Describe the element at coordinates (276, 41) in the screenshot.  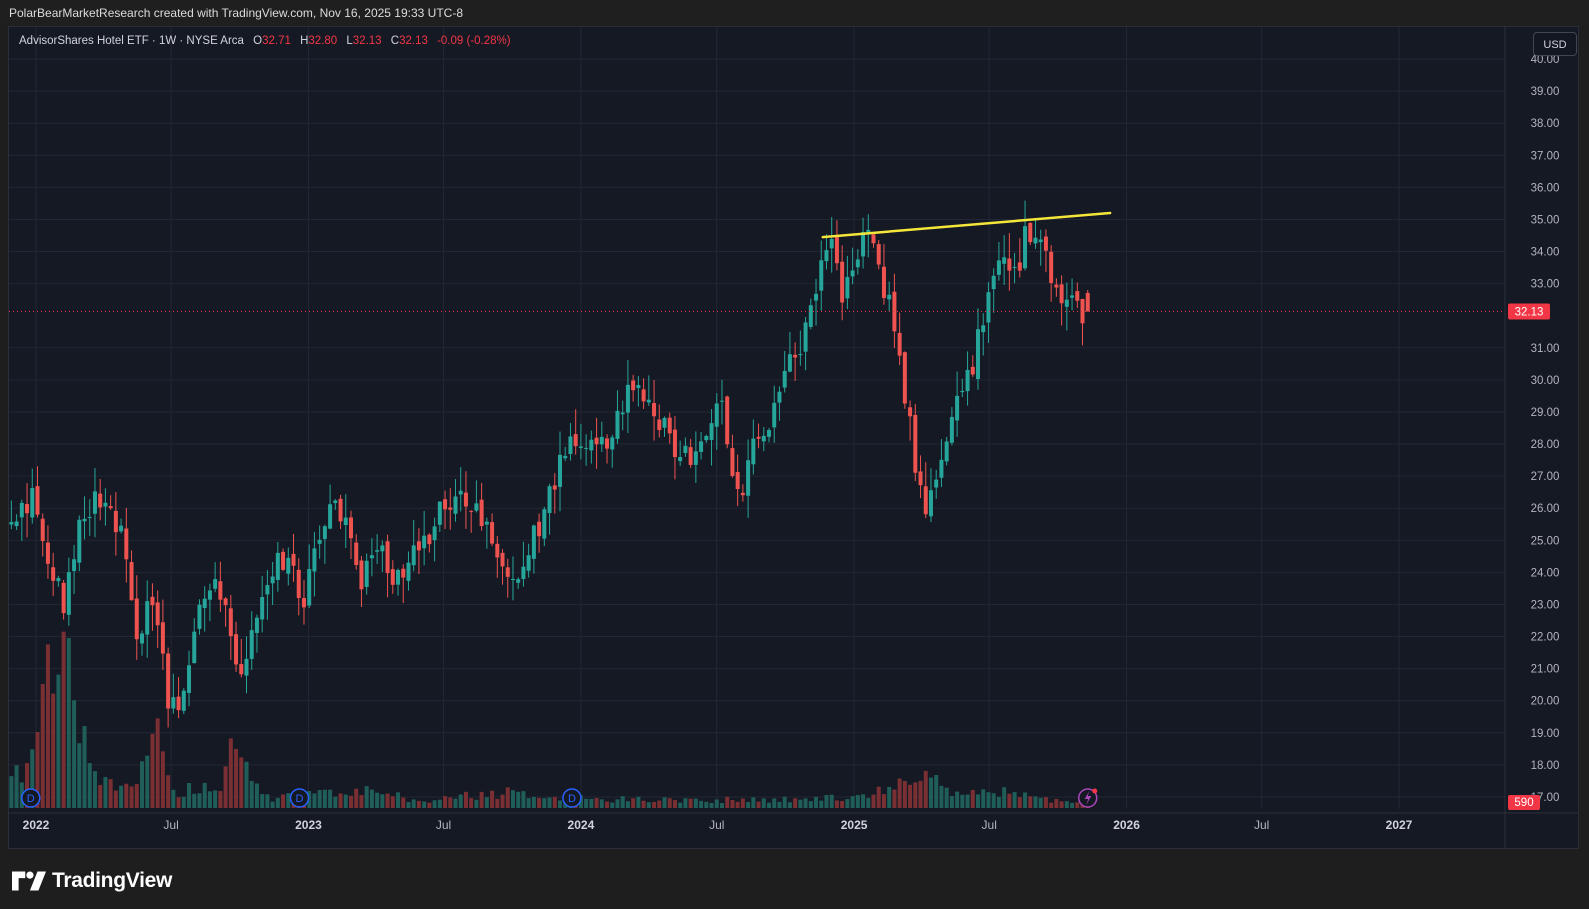
I see `open-value: 32.71` at that location.